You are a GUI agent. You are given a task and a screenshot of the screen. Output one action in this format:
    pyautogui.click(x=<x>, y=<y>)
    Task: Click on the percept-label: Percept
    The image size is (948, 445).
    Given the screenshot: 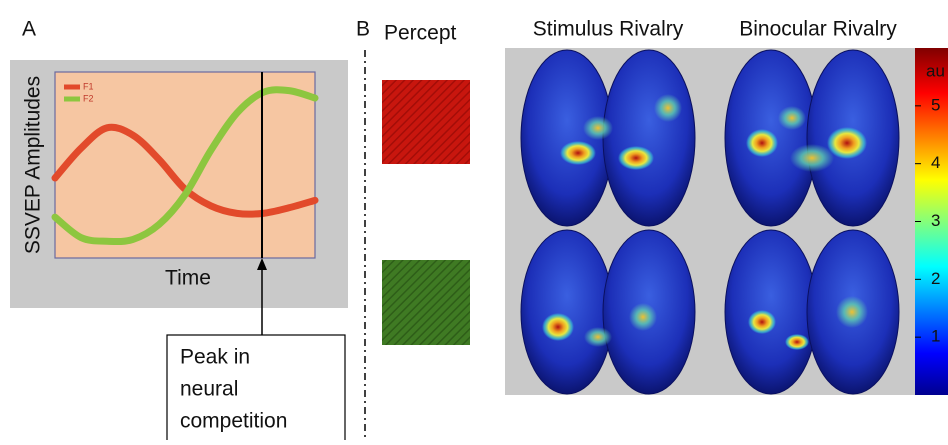 What is the action you would take?
    pyautogui.click(x=420, y=33)
    